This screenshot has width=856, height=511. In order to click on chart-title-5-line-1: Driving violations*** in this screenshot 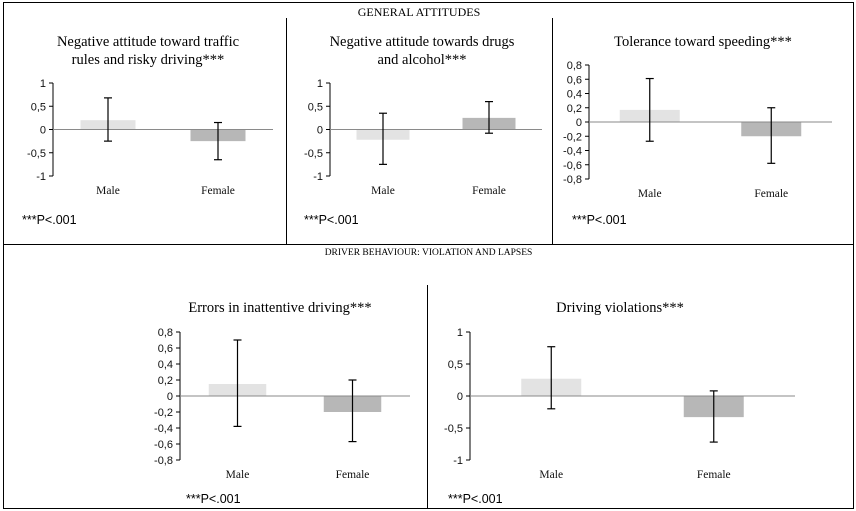, I will do `click(620, 308)`.